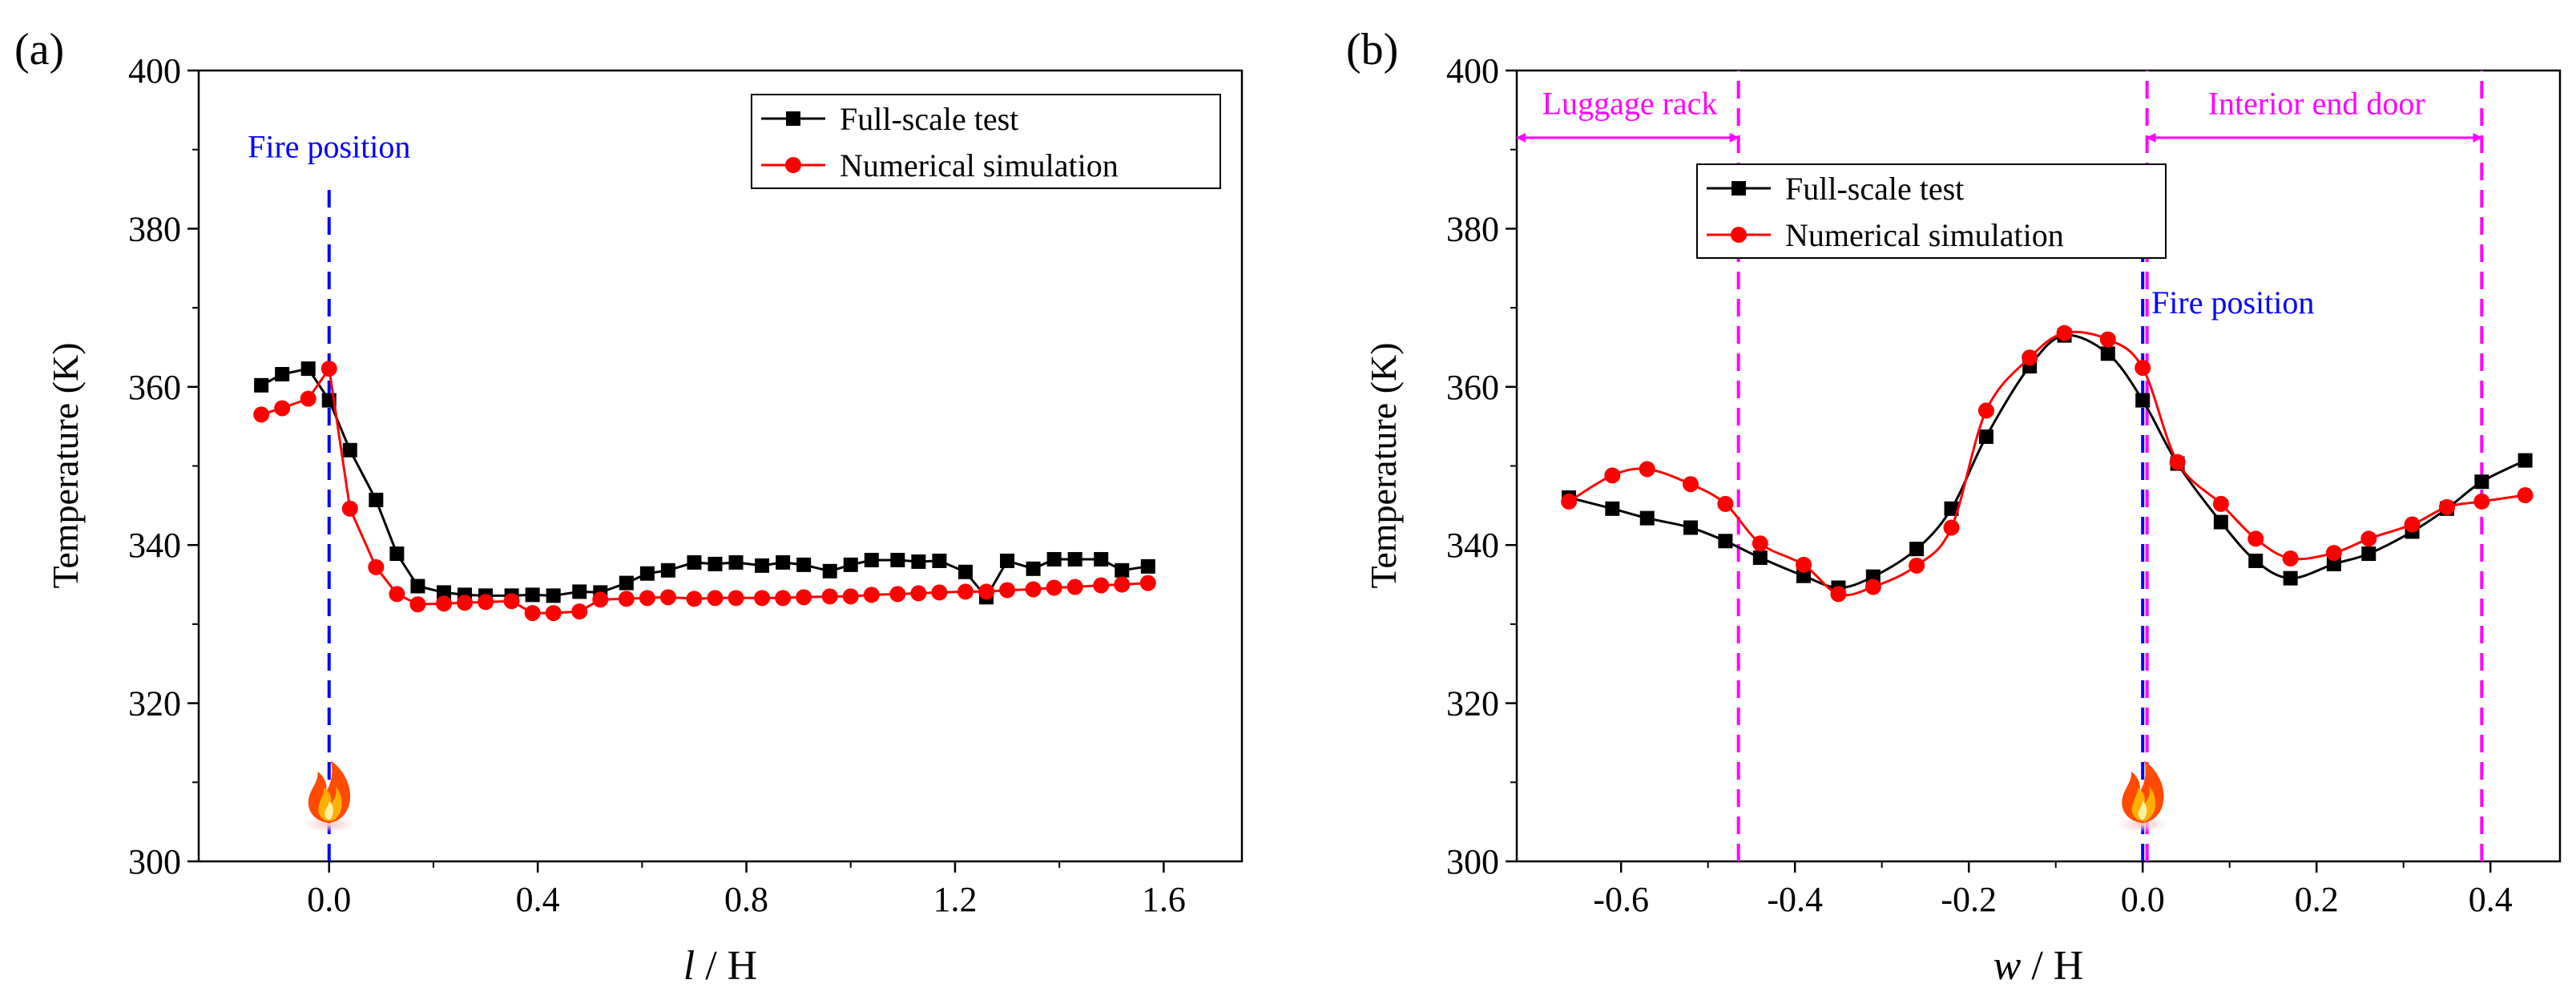 The height and width of the screenshot is (1004, 2576). Describe the element at coordinates (746, 899) in the screenshot. I see `x-tick-label: 0.8` at that location.